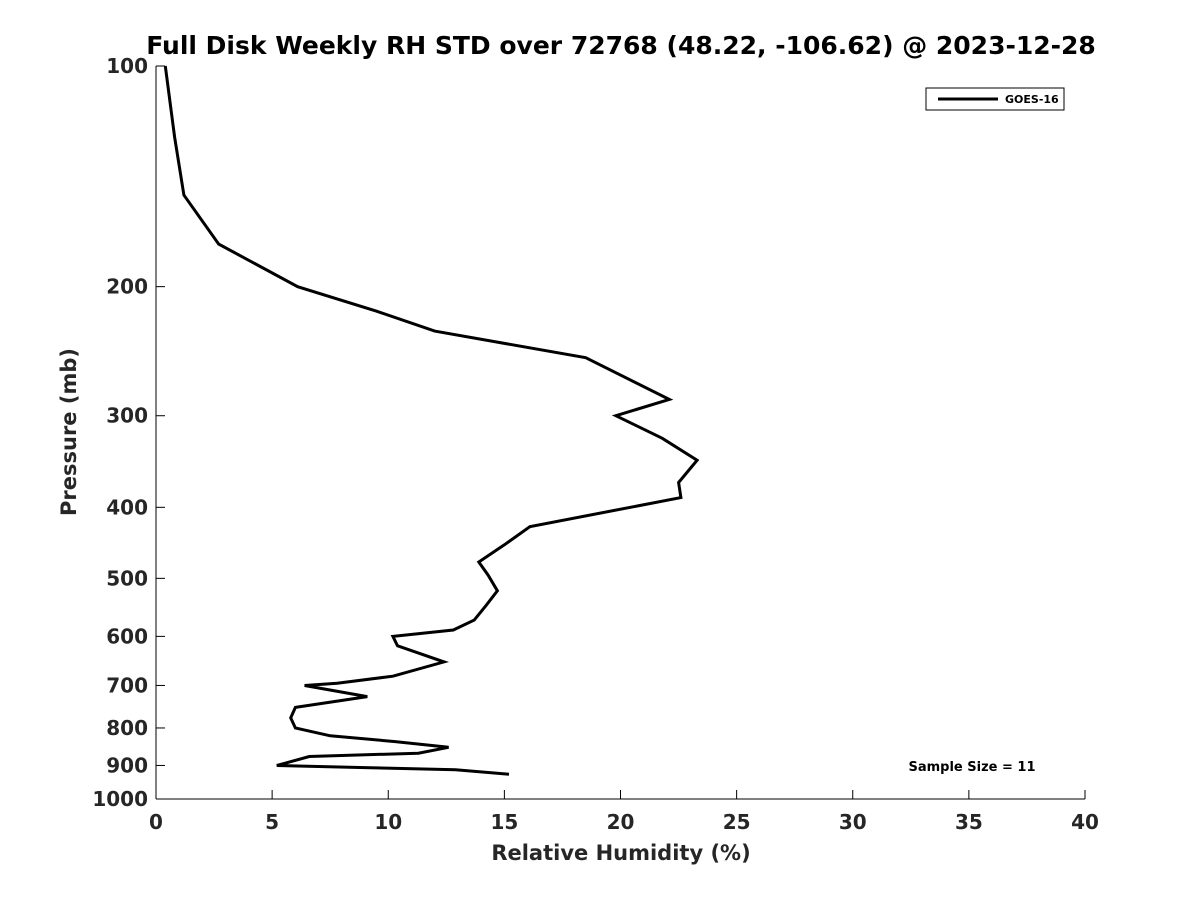 Image resolution: width=1200 pixels, height=900 pixels. I want to click on x-tick-label: 25, so click(737, 822).